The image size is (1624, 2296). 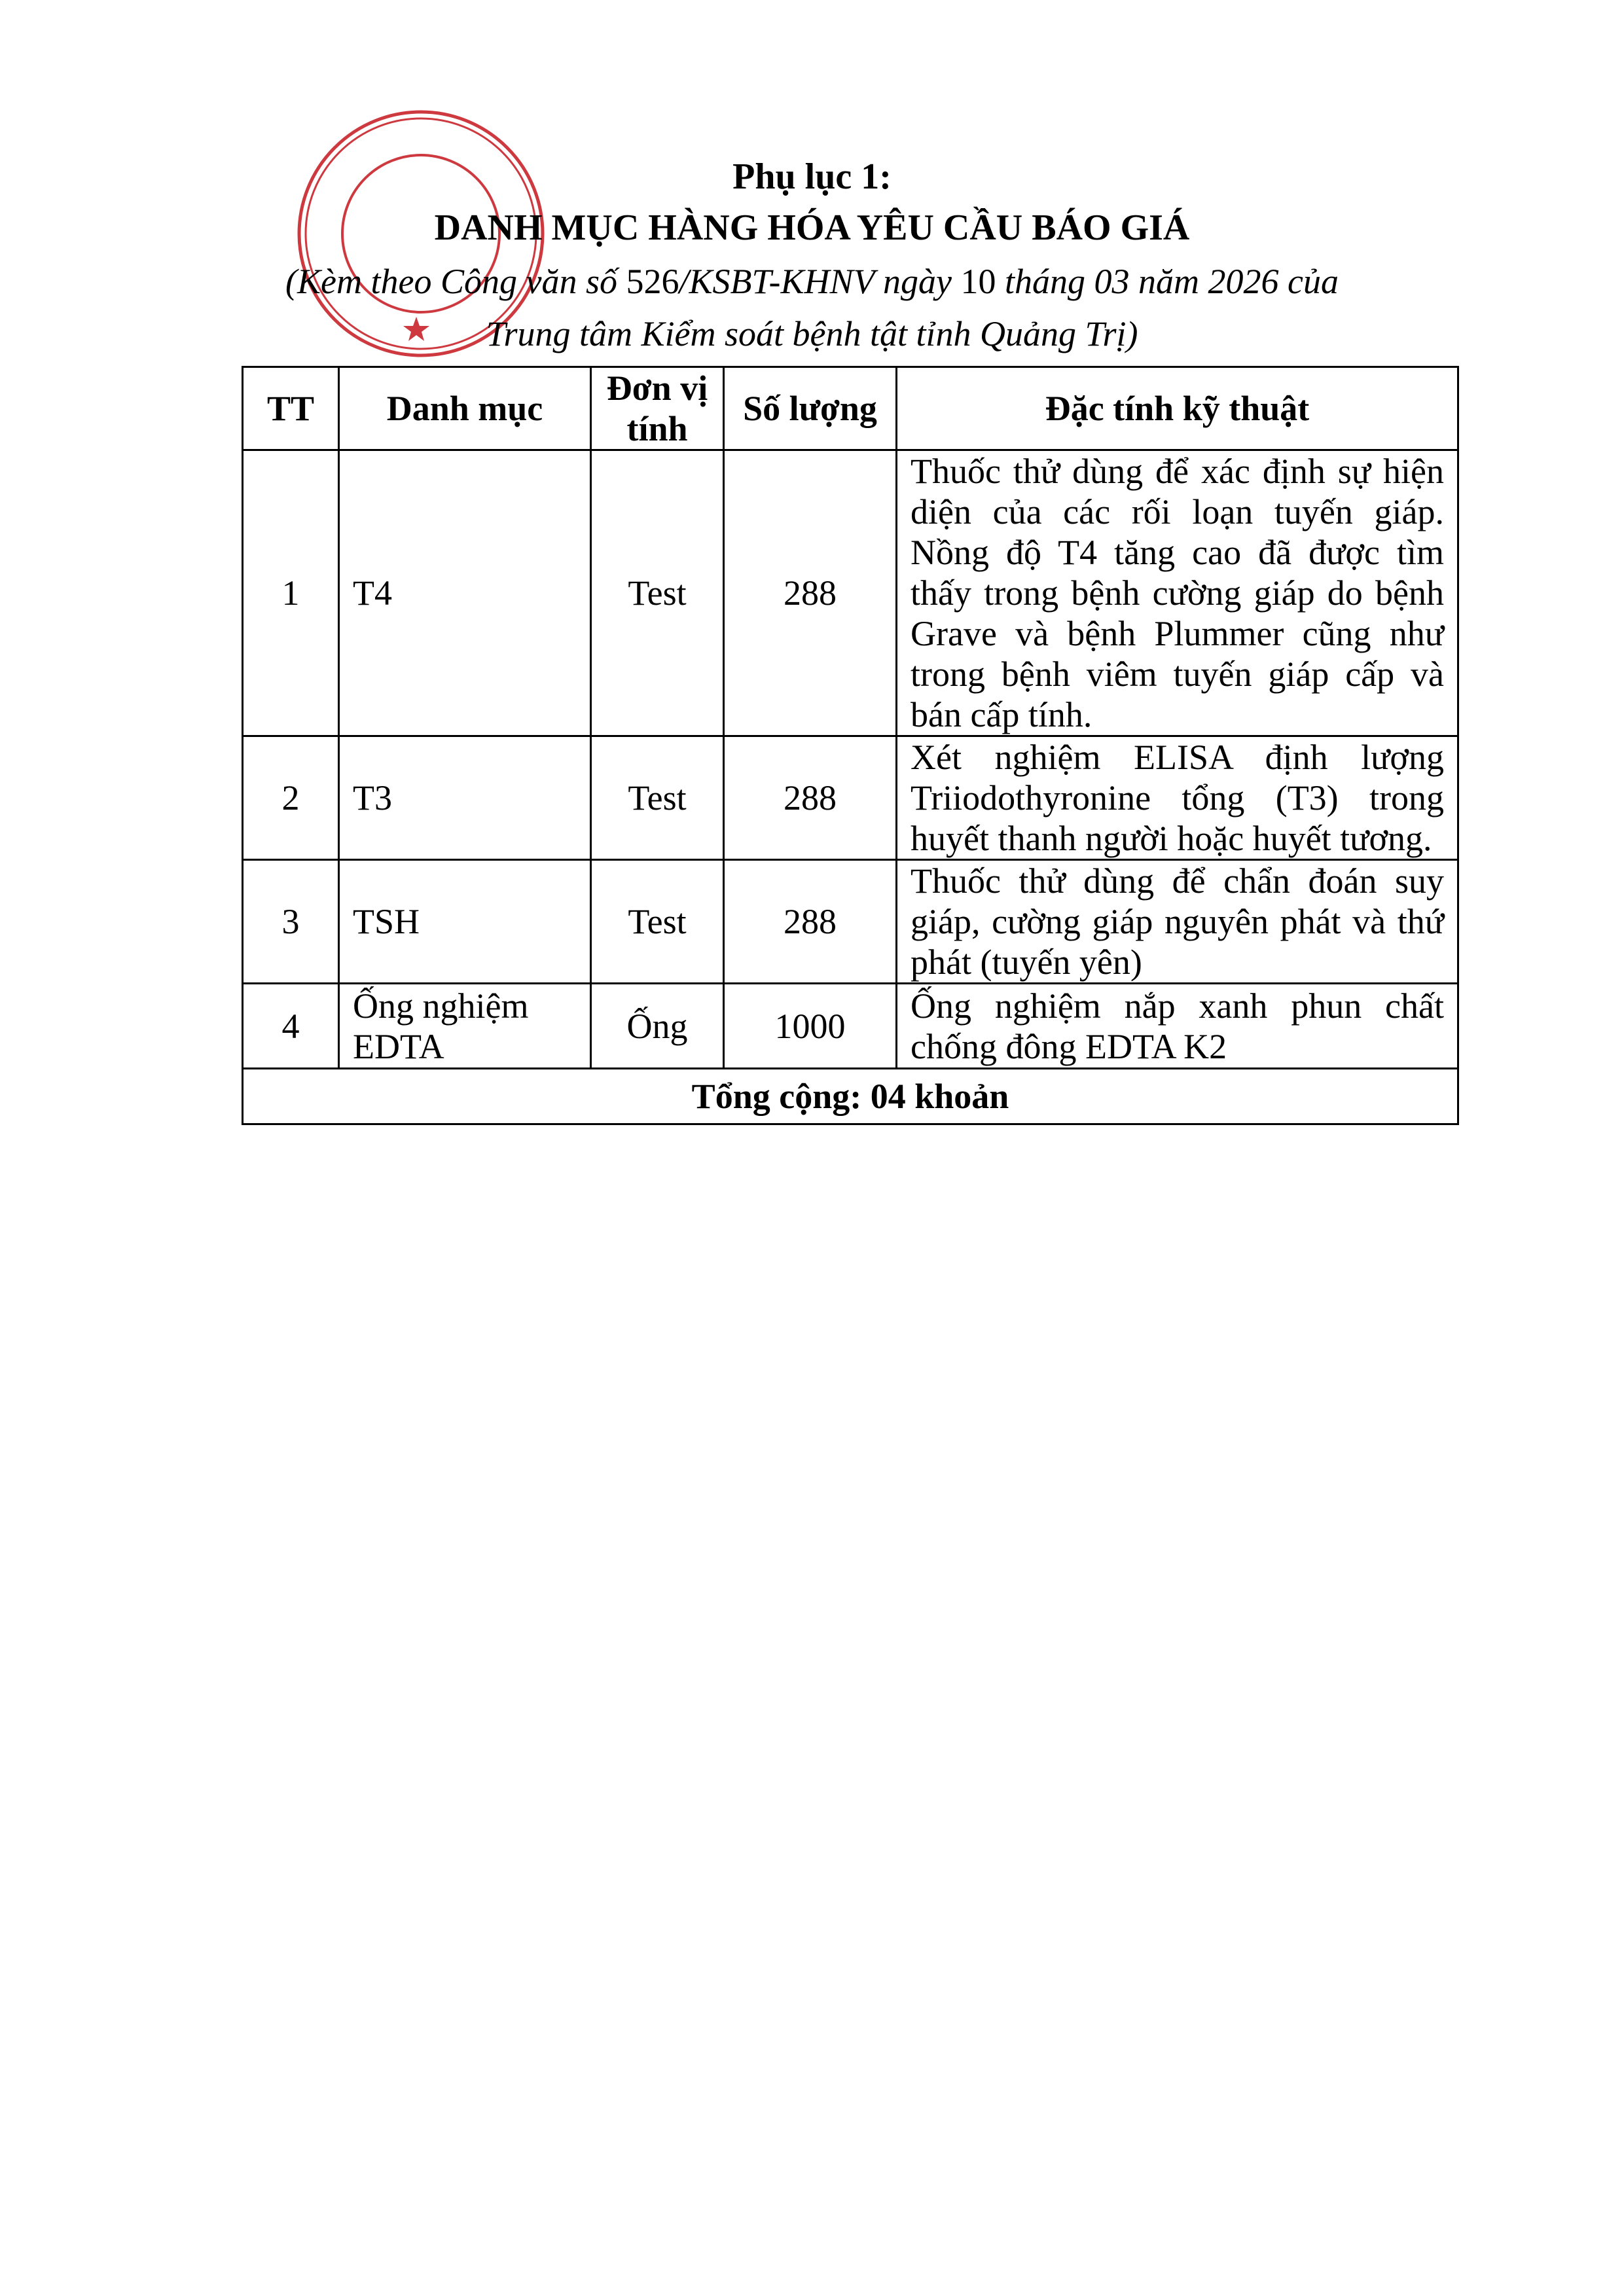 I want to click on total-cell: Tổng cộng: 04 khoản, so click(x=850, y=1096).